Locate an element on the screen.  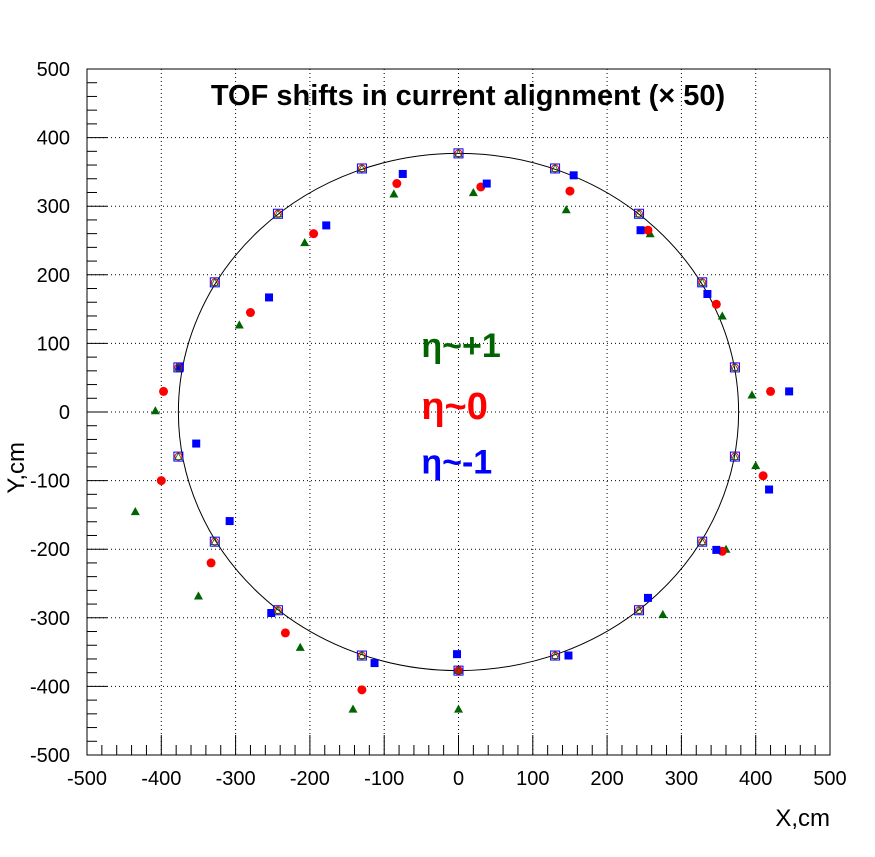
eta-annotation: η~0 is located at coordinates (454, 407).